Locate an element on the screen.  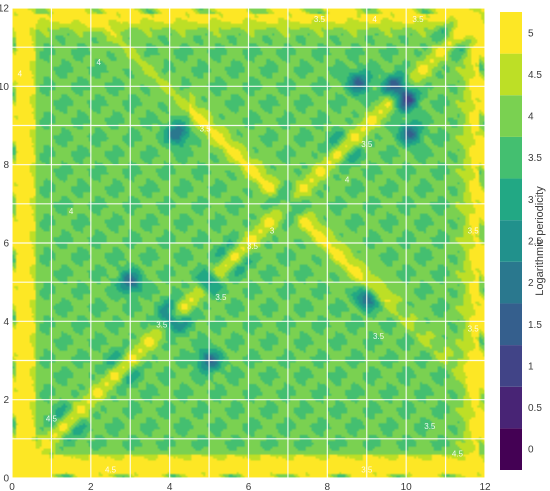
y-axis-ticks: 0 2 4 6 8 10 12 is located at coordinates (4, 244).